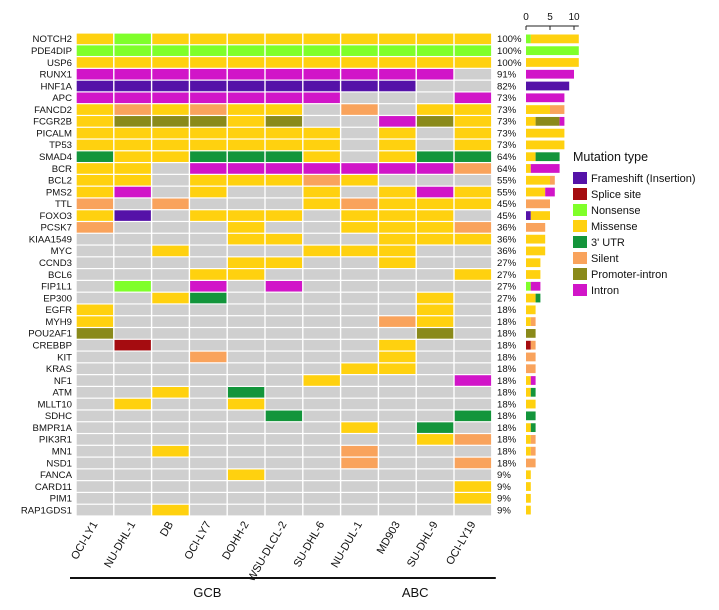 The width and height of the screenshot is (719, 610). What do you see at coordinates (59, 192) in the screenshot?
I see `gene-label: PMS2` at bounding box center [59, 192].